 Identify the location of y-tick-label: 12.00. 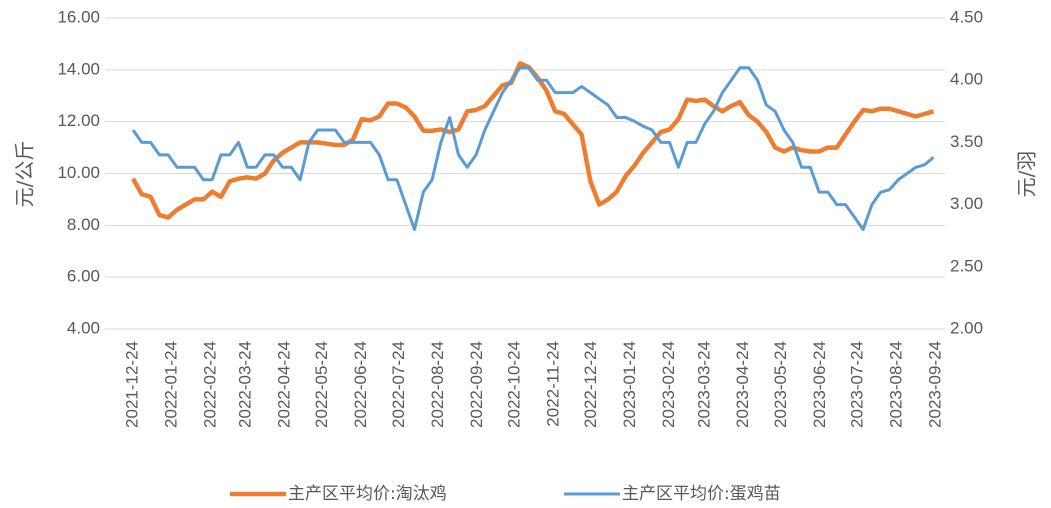
(78, 120).